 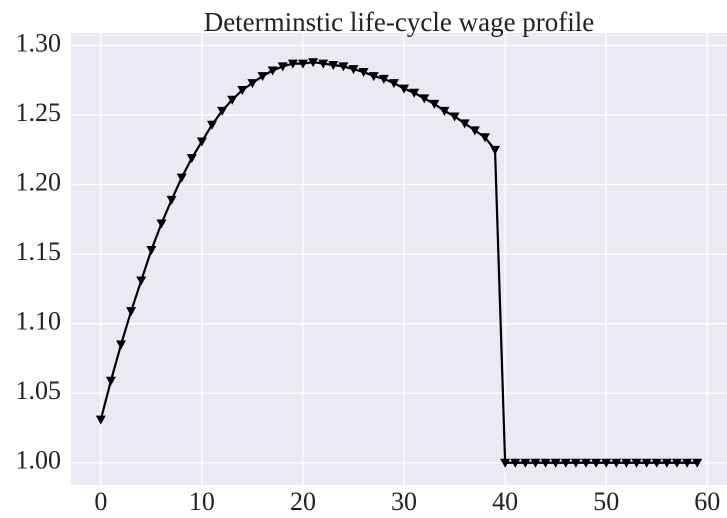 I want to click on y-tick-label: 1.25, so click(x=39, y=112).